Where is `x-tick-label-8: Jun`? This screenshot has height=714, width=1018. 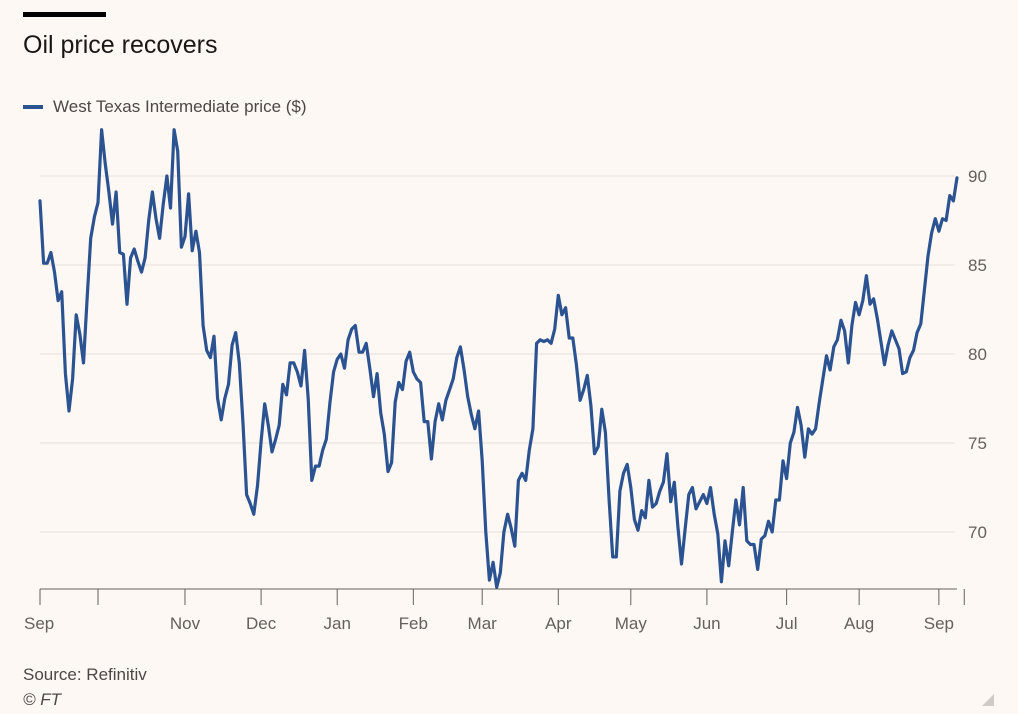
x-tick-label-8: Jun is located at coordinates (706, 623).